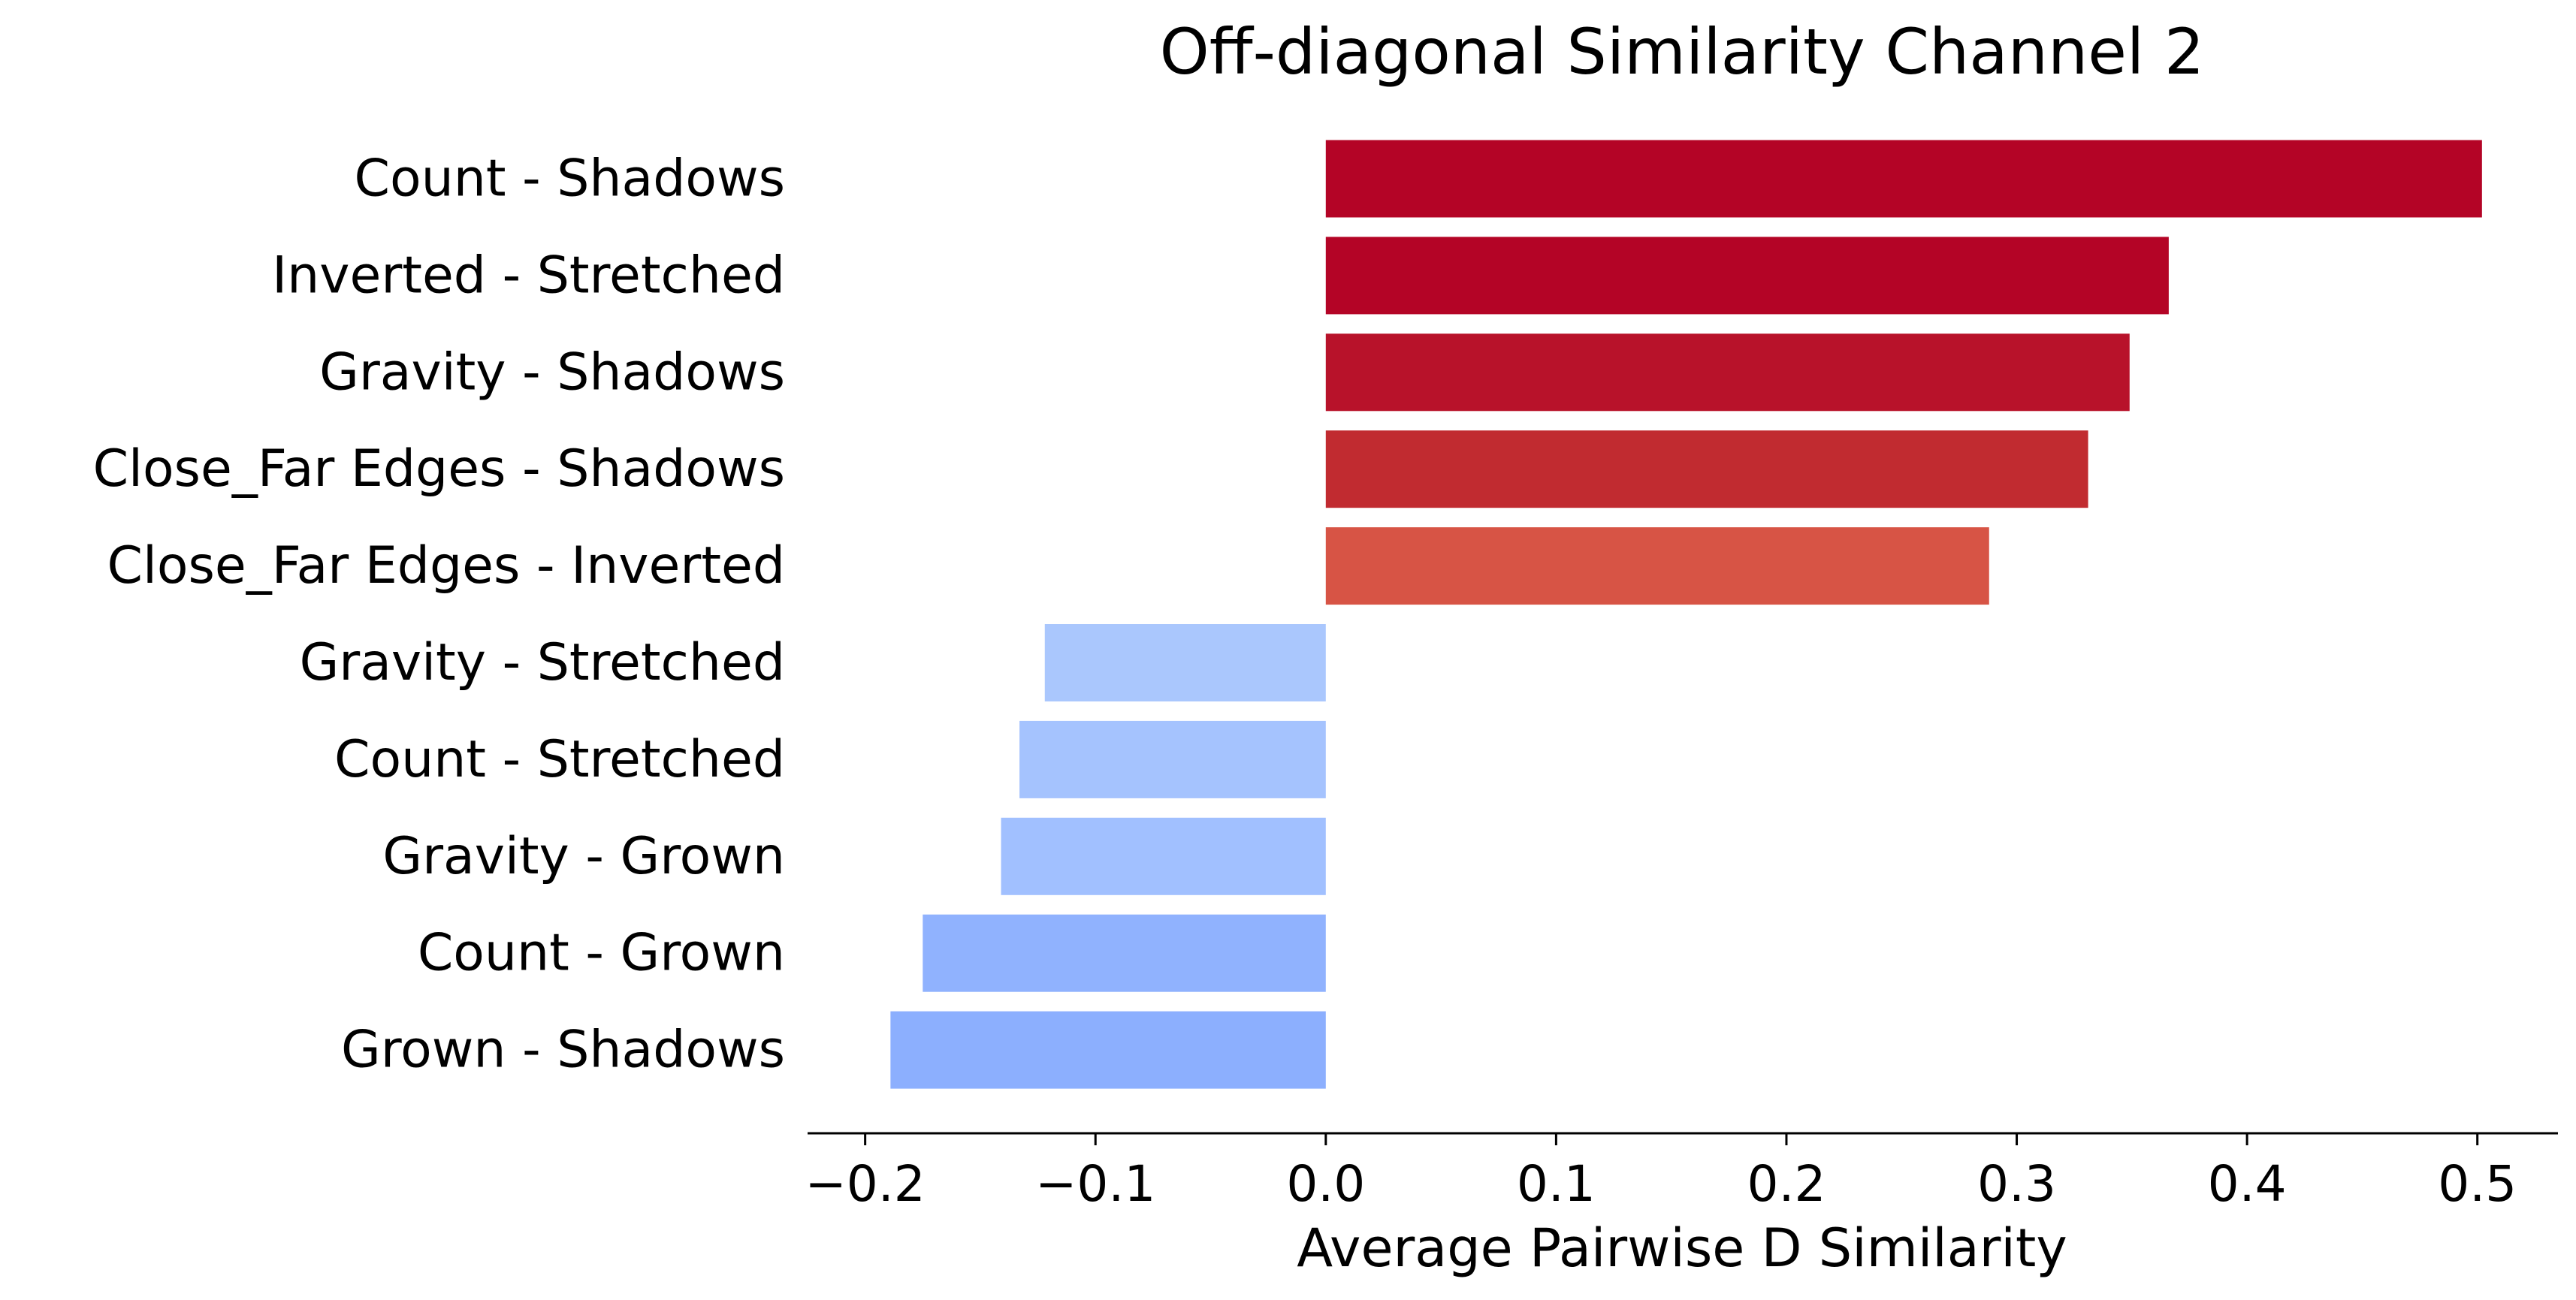  What do you see at coordinates (583, 856) in the screenshot?
I see `category-label-7: Gravity - Grown` at bounding box center [583, 856].